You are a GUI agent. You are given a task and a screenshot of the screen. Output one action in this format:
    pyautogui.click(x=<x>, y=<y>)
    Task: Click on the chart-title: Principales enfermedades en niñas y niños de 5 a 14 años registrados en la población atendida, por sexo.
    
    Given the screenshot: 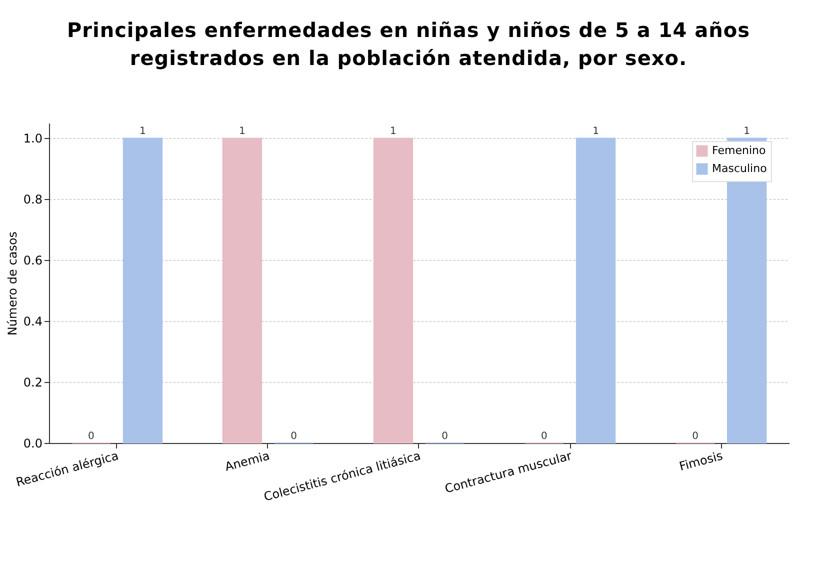 What is the action you would take?
    pyautogui.click(x=409, y=44)
    